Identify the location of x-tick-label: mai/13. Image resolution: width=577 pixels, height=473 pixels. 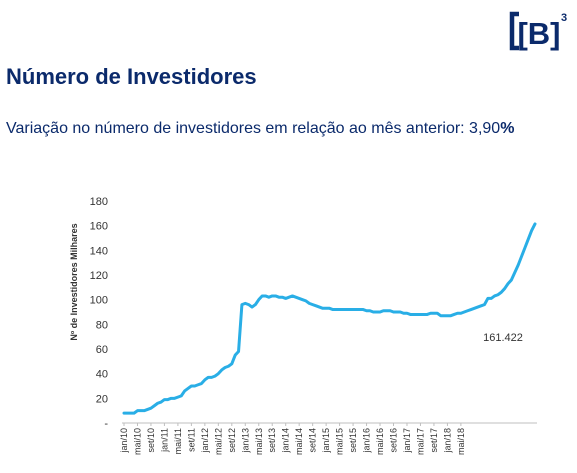
(259, 441).